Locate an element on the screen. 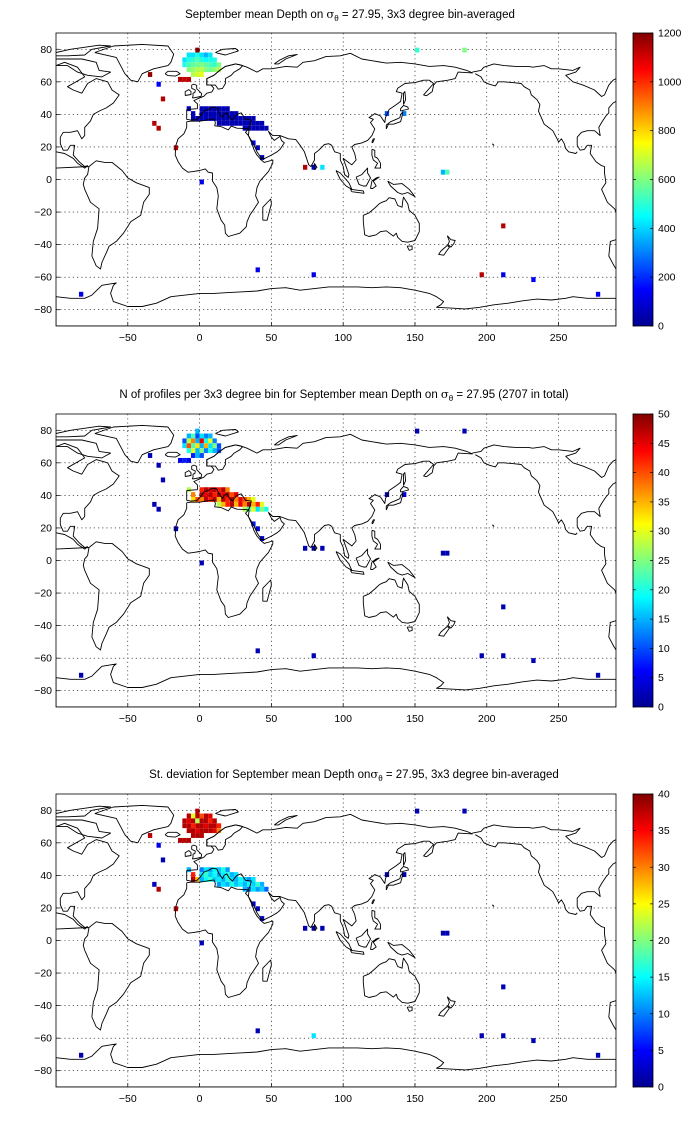 Image resolution: width=696 pixels, height=1140 pixels. colorbar-tick-label: 200 is located at coordinates (667, 278).